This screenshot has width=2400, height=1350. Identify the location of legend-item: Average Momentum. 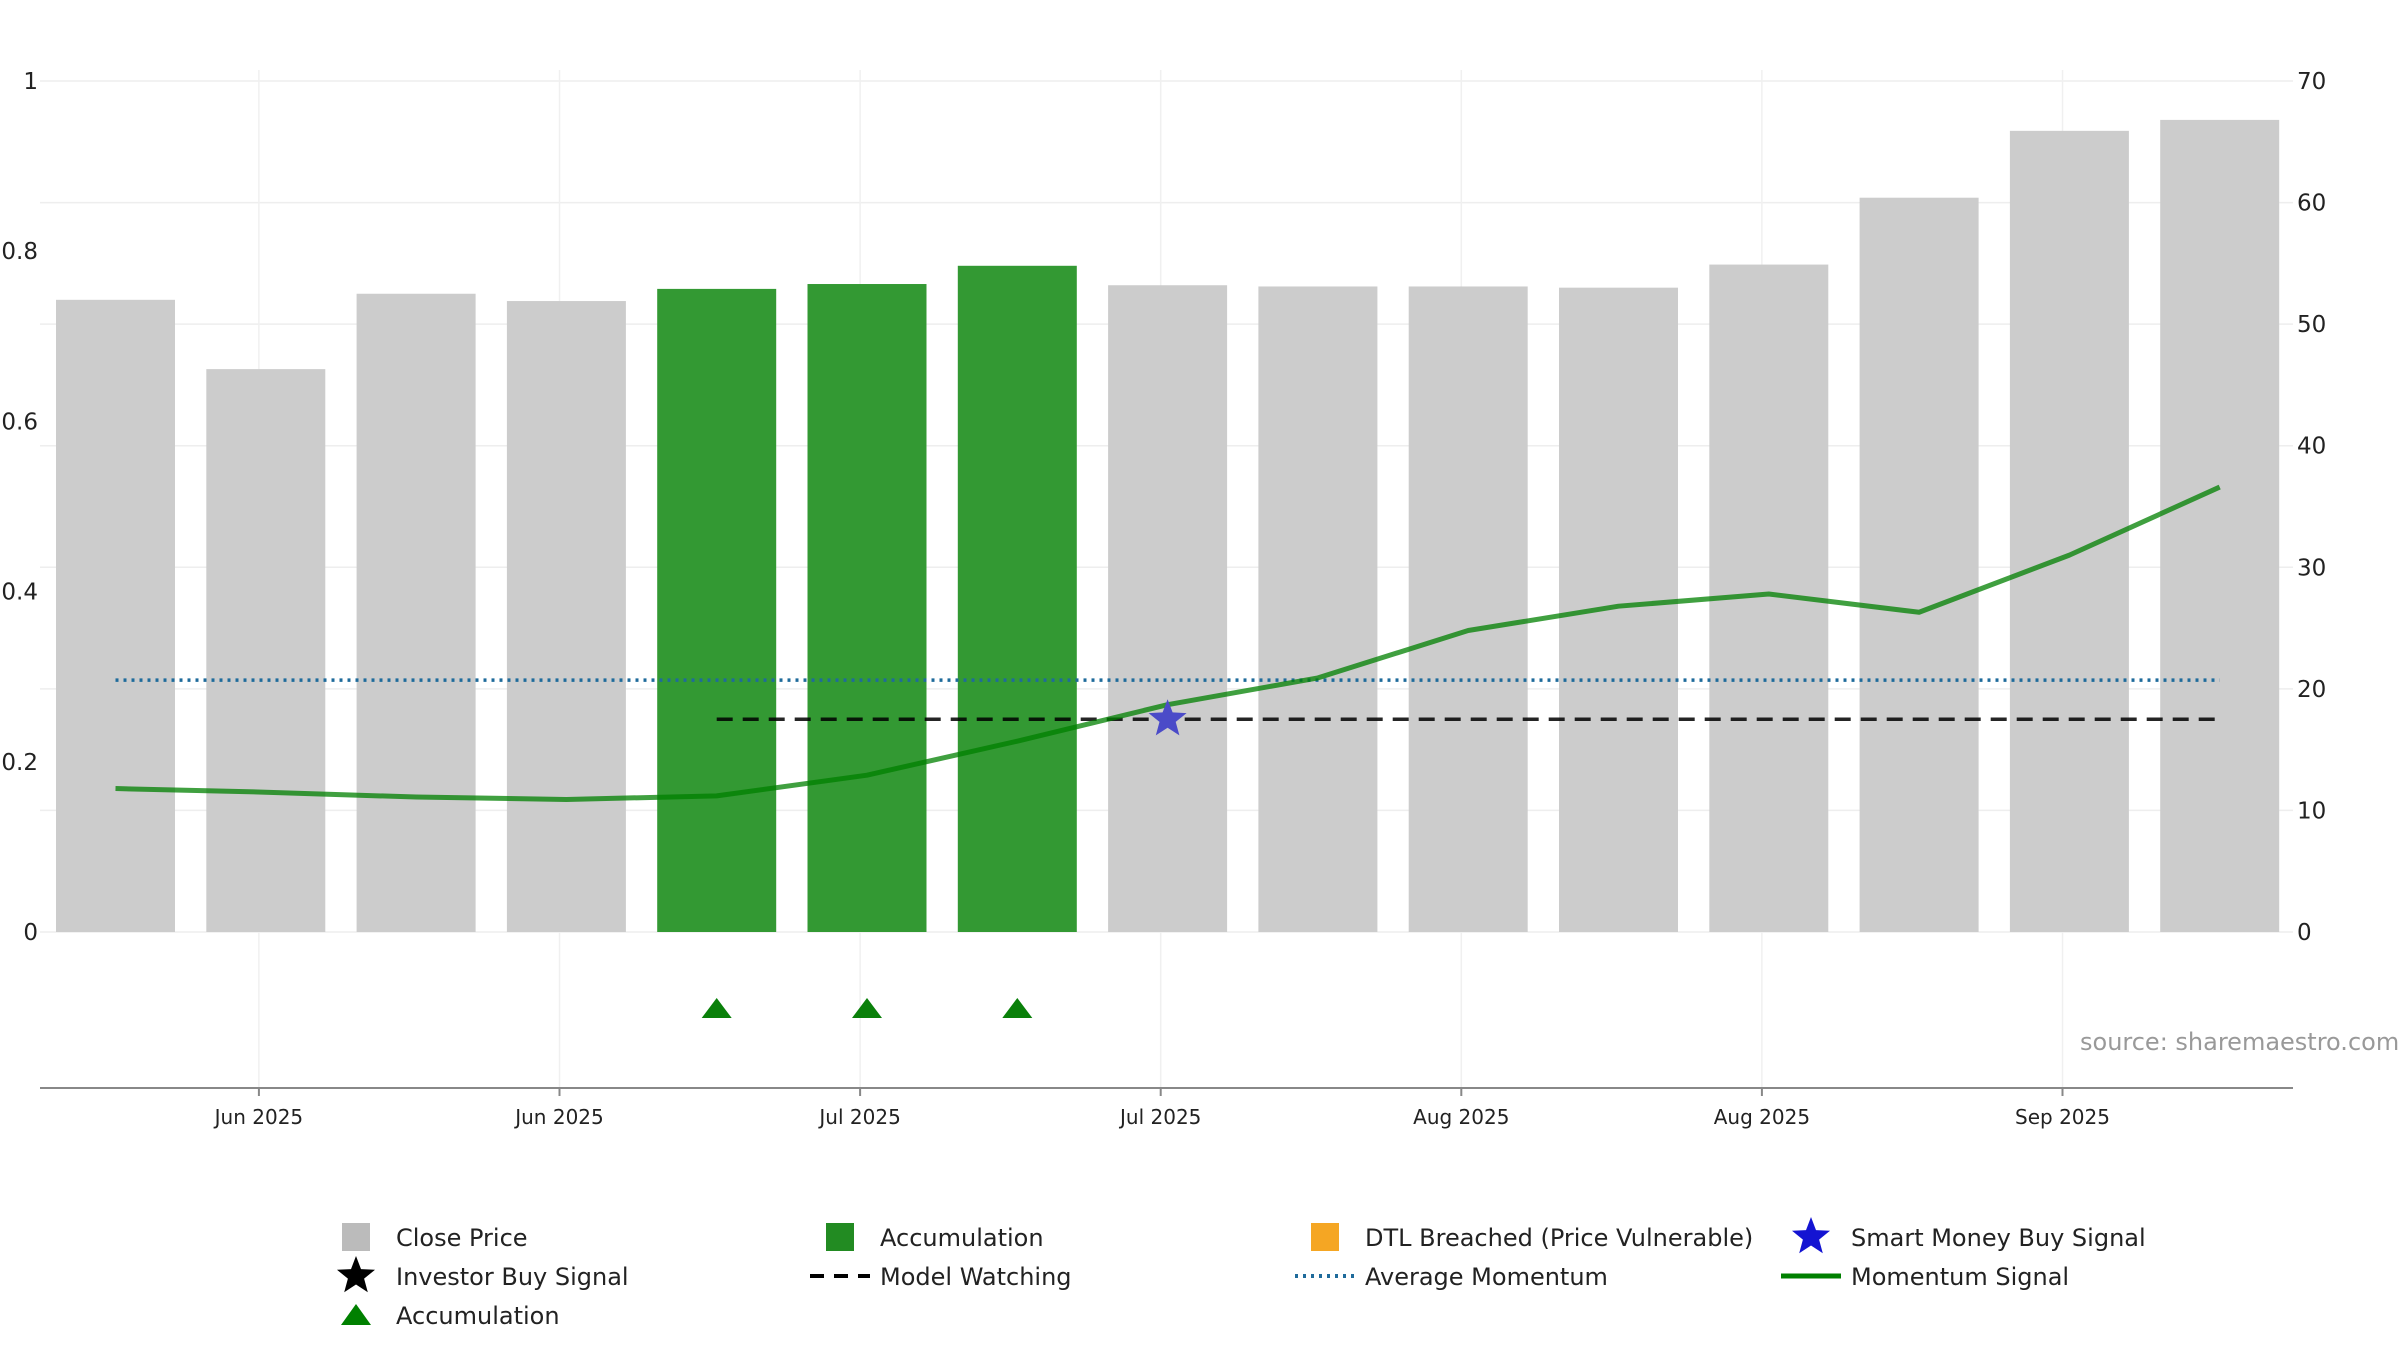
(1451, 1277).